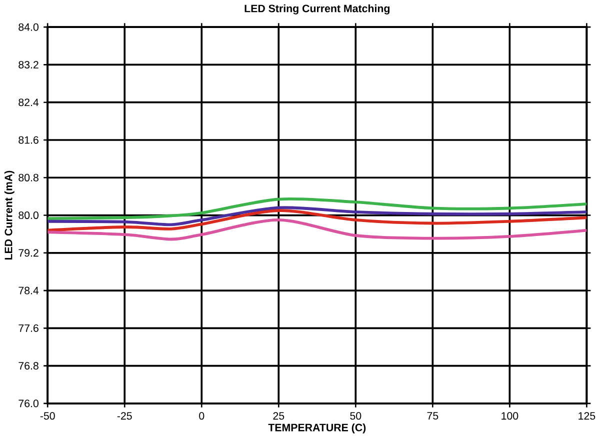 This screenshot has width=600, height=438. What do you see at coordinates (28, 178) in the screenshot?
I see `y-tick-label: 80.8` at bounding box center [28, 178].